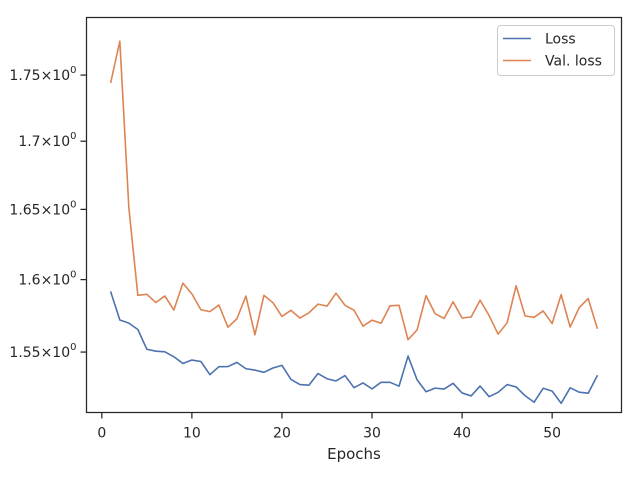 This screenshot has width=640, height=480. Describe the element at coordinates (556, 50) in the screenshot. I see `legend: Loss Val. loss` at that location.